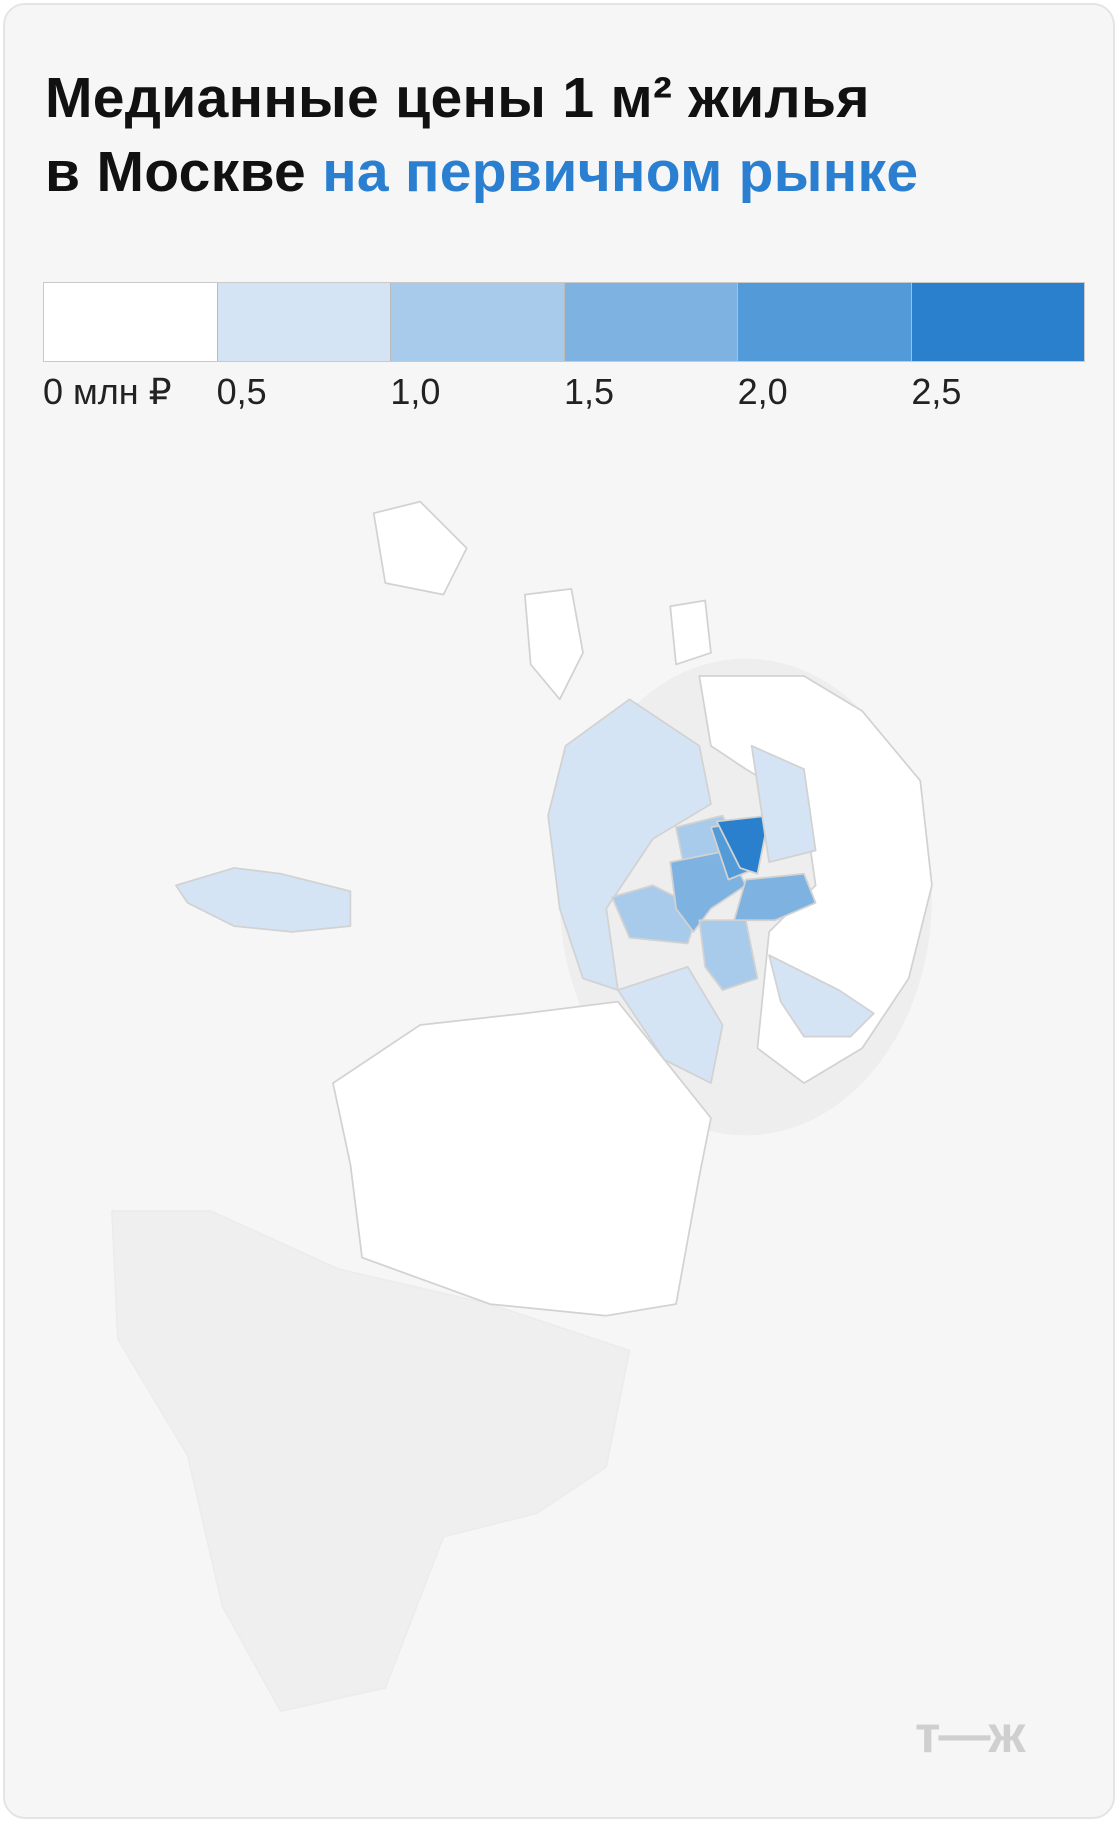 This screenshot has width=1120, height=1824. I want to click on title-line1: Медианные цены 1 м² жилья, so click(457, 98).